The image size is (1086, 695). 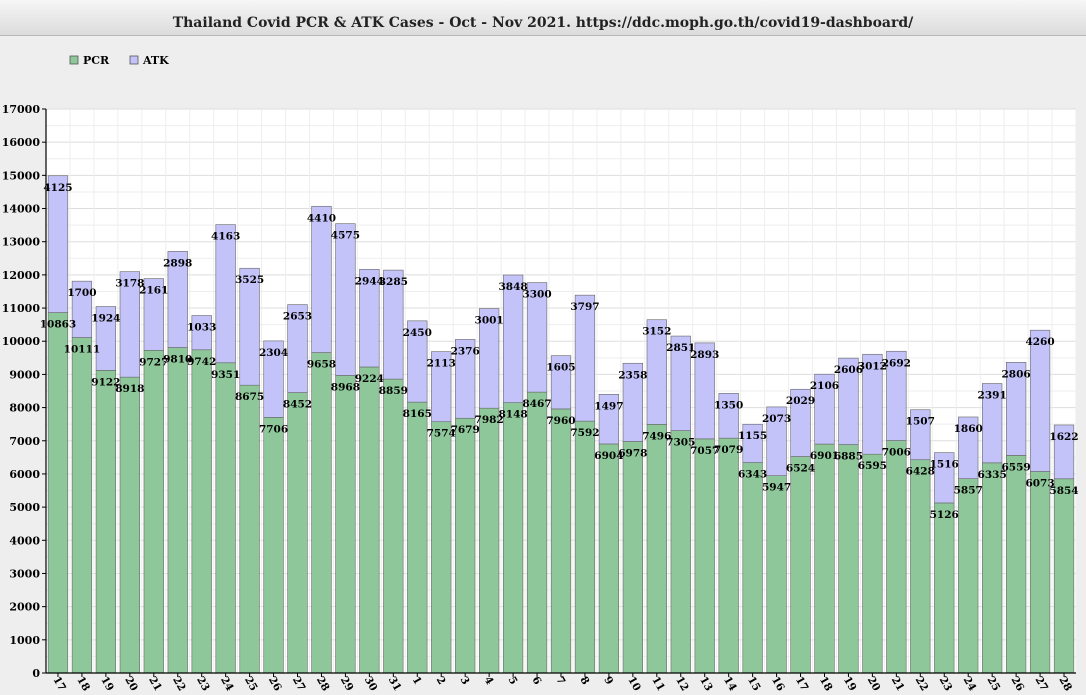 I want to click on data-label-pcr: 6335, so click(x=992, y=475).